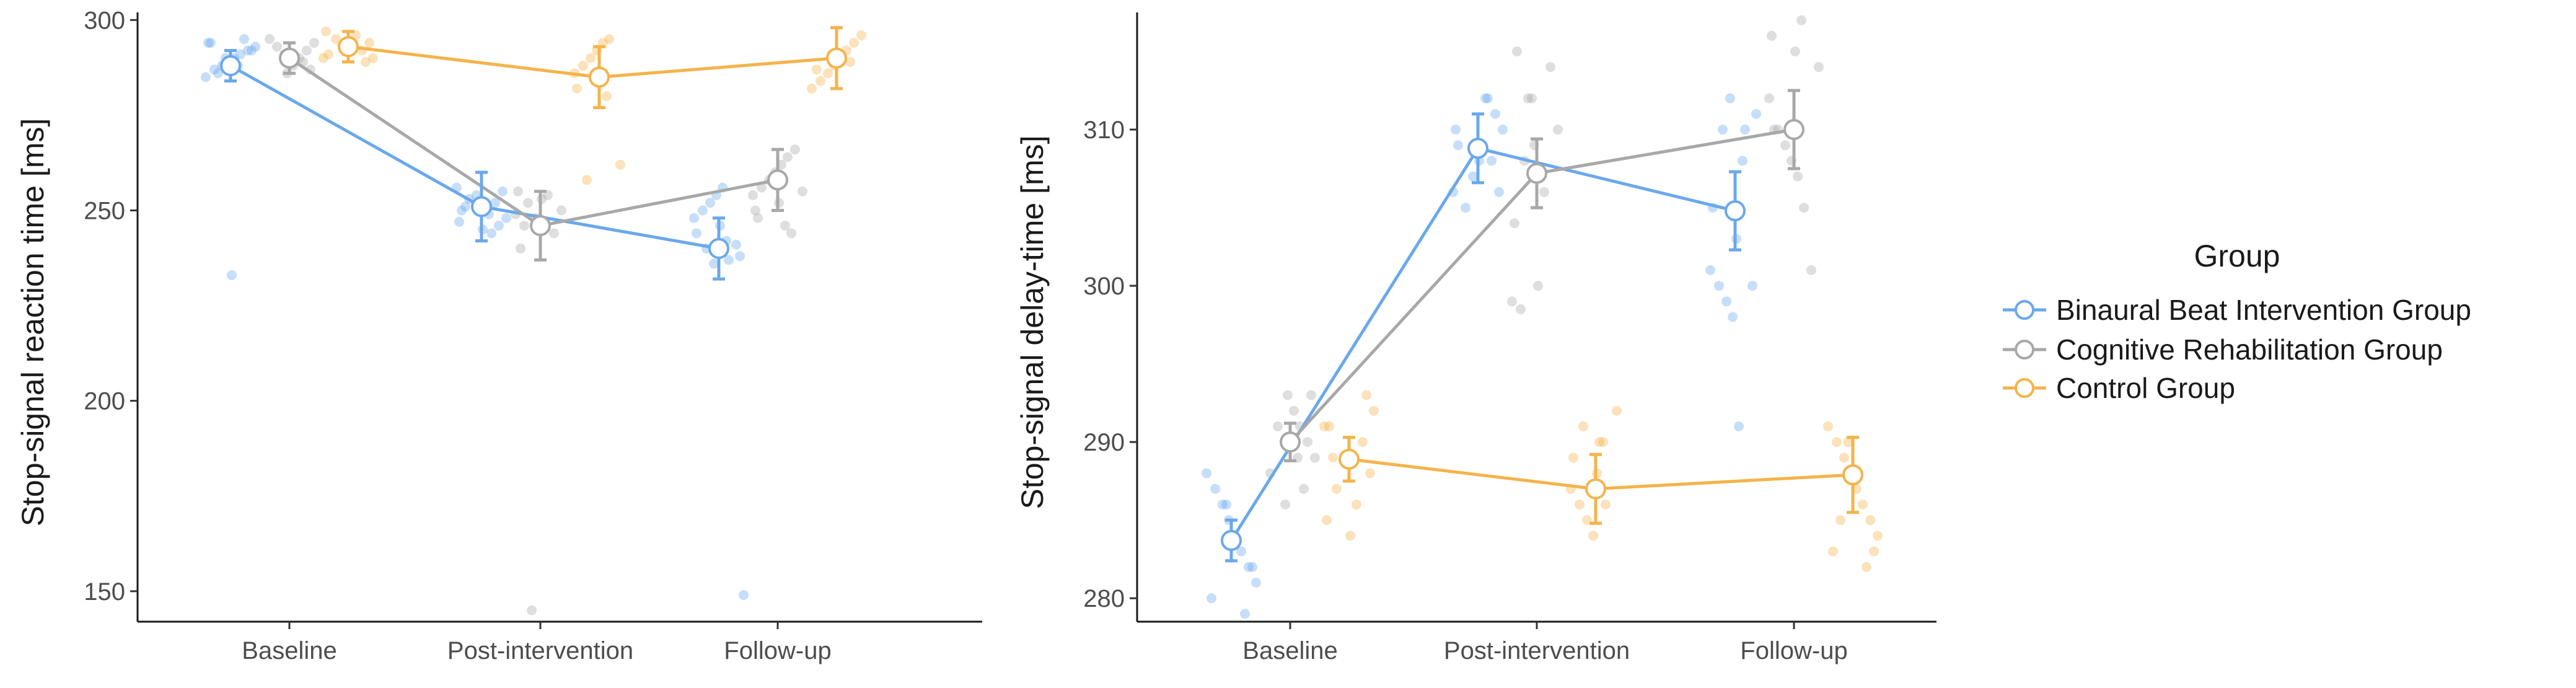 The image size is (2576, 688). What do you see at coordinates (105, 20) in the screenshot?
I see `y-tick-label: 300` at bounding box center [105, 20].